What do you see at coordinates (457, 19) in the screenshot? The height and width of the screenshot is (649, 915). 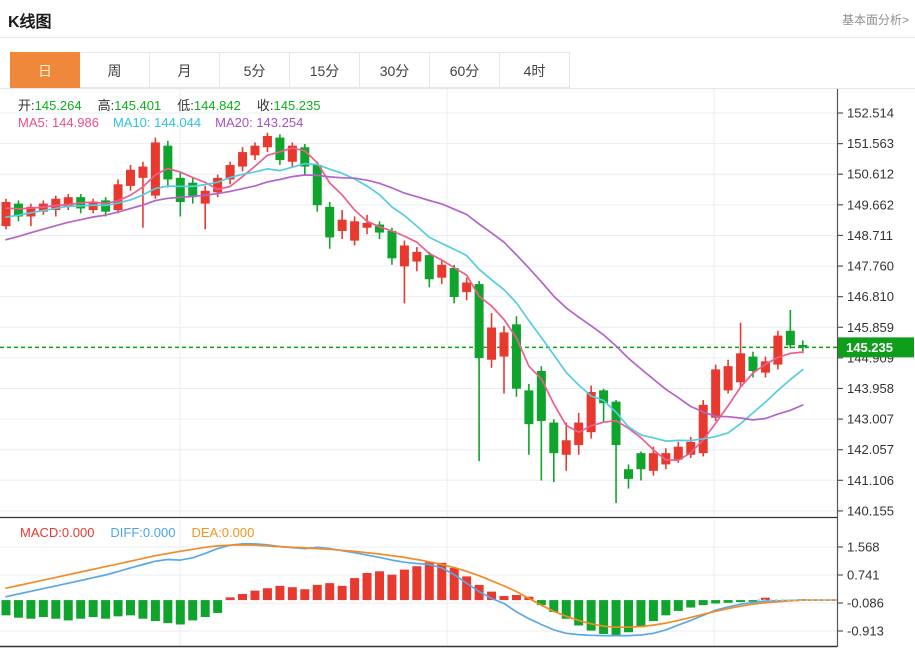 I see `header: K线图 基本面分析>` at bounding box center [457, 19].